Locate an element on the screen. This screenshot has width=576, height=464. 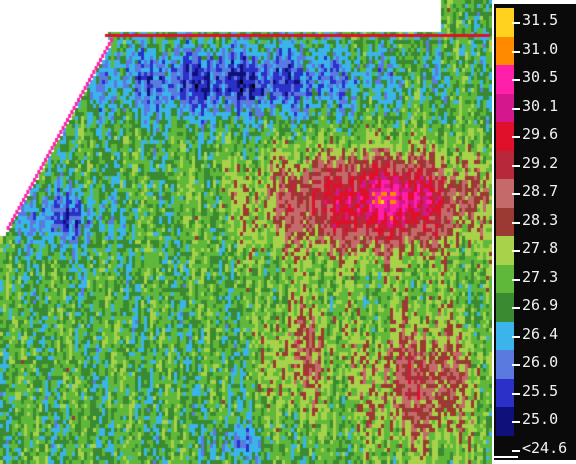
colorbar-label: 27.8 is located at coordinates (540, 248).